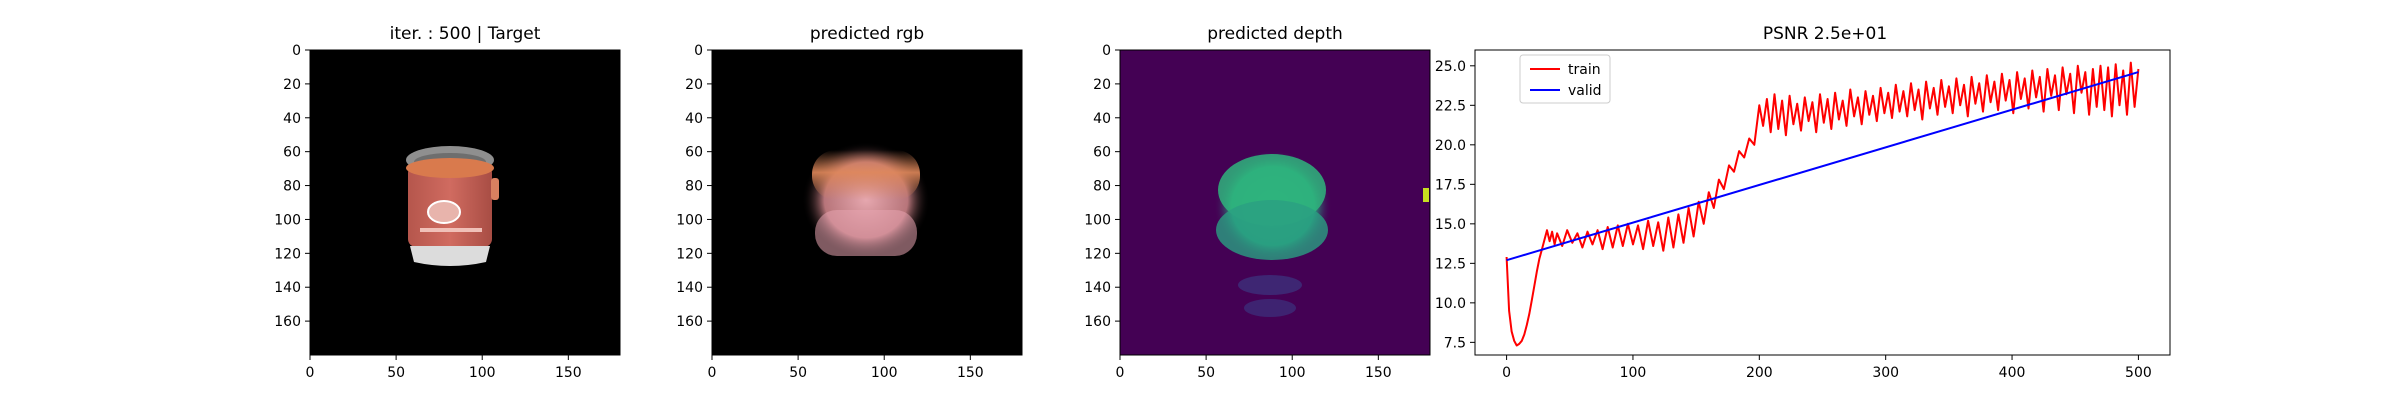  Describe the element at coordinates (1450, 225) in the screenshot. I see `chart-y-tick-label: 15.0` at that location.